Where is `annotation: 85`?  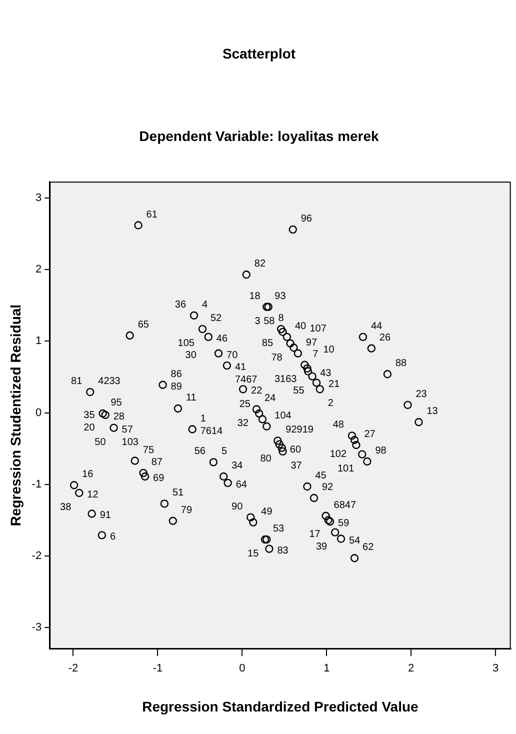 annotation: 85 is located at coordinates (268, 344).